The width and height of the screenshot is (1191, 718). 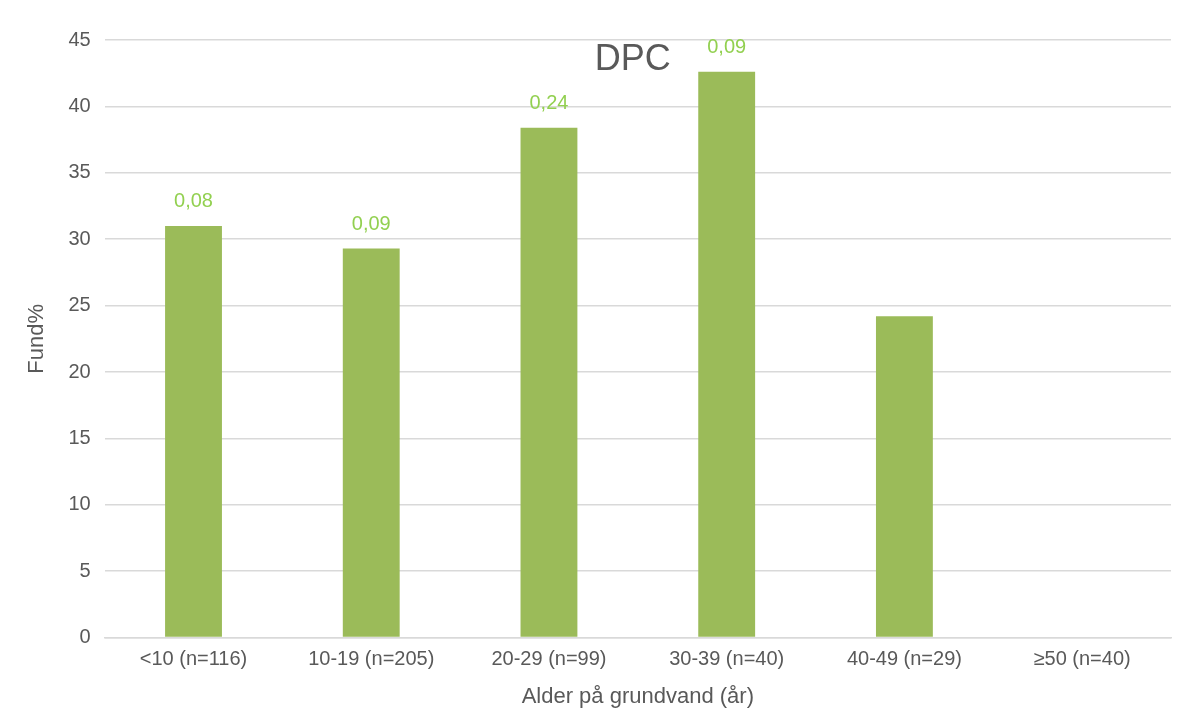 I want to click on y-tick-label: 10, so click(x=79, y=503).